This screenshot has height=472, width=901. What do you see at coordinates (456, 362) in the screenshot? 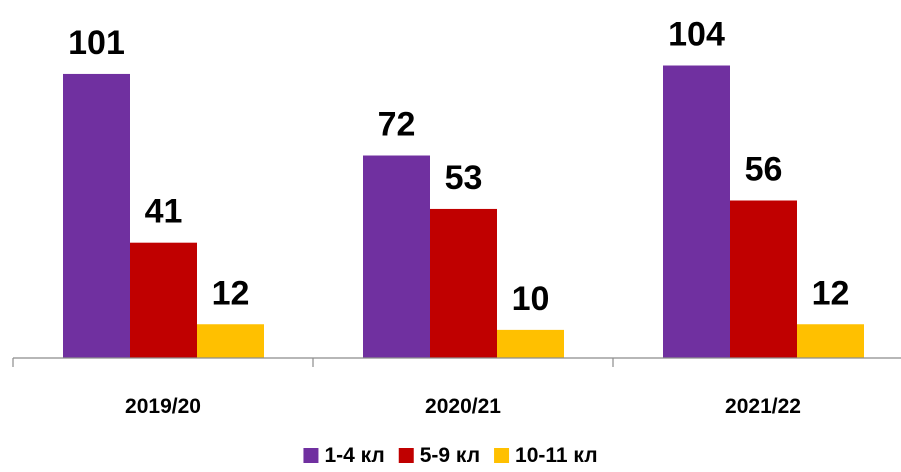
I see `x-axis` at bounding box center [456, 362].